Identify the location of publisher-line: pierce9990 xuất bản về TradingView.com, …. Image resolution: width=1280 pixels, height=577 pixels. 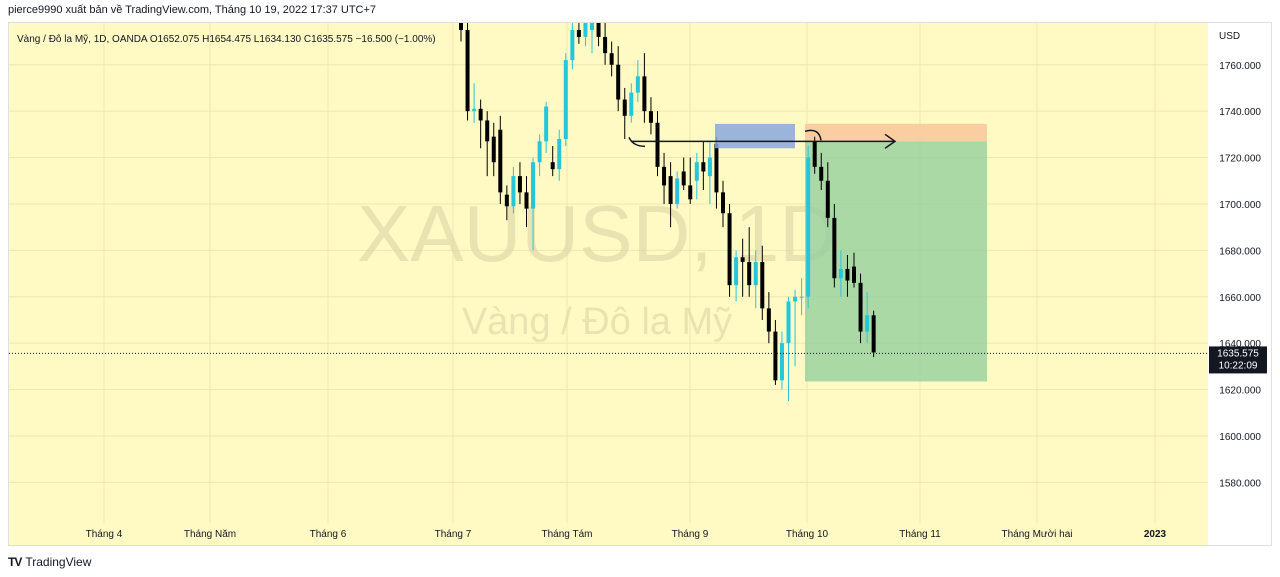
(192, 10).